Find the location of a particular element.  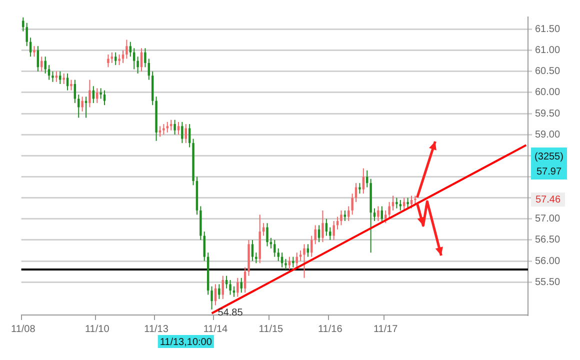

x-tick-label: 11/15 is located at coordinates (271, 329).